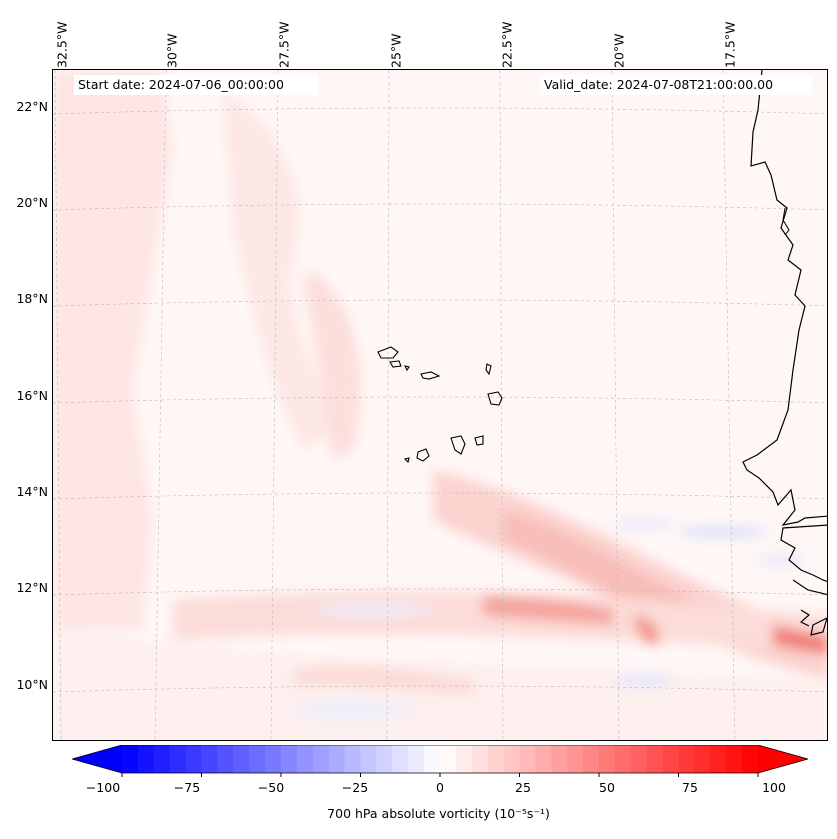 The height and width of the screenshot is (839, 837). I want to click on valid-date-label: Valid_date: 2024-07-08T21:00:00.00, so click(676, 85).